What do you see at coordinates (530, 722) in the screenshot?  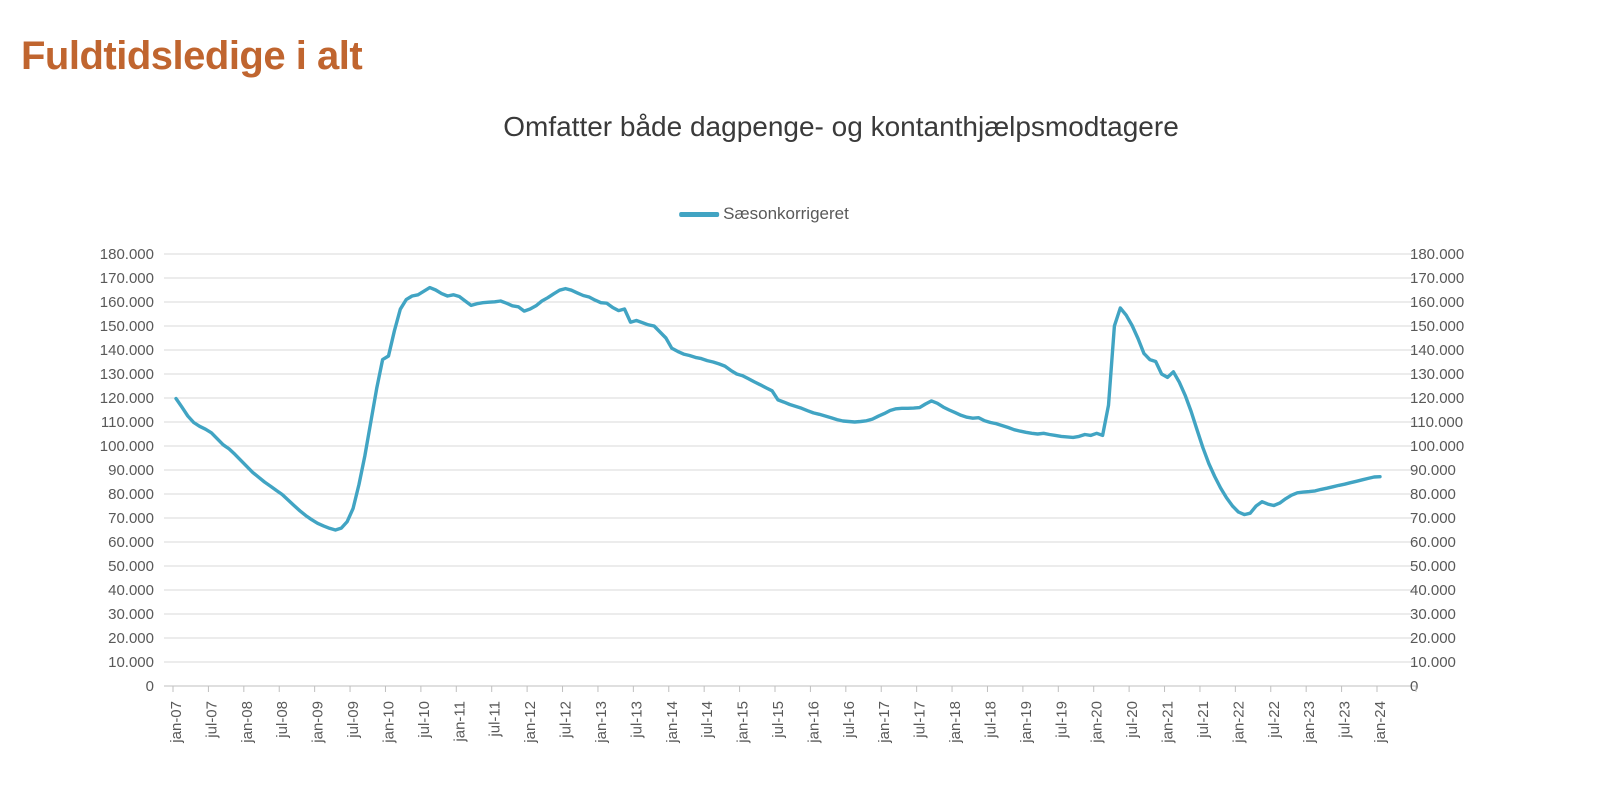 I see `x-axis-label: jan-12` at bounding box center [530, 722].